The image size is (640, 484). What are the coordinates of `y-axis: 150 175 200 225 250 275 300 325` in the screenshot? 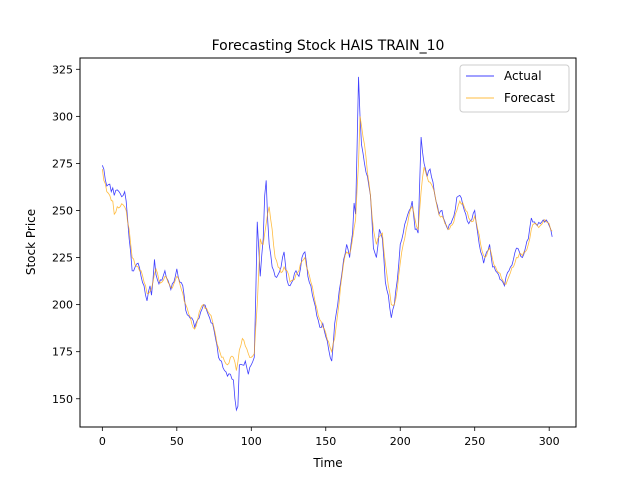 It's located at (66, 234).